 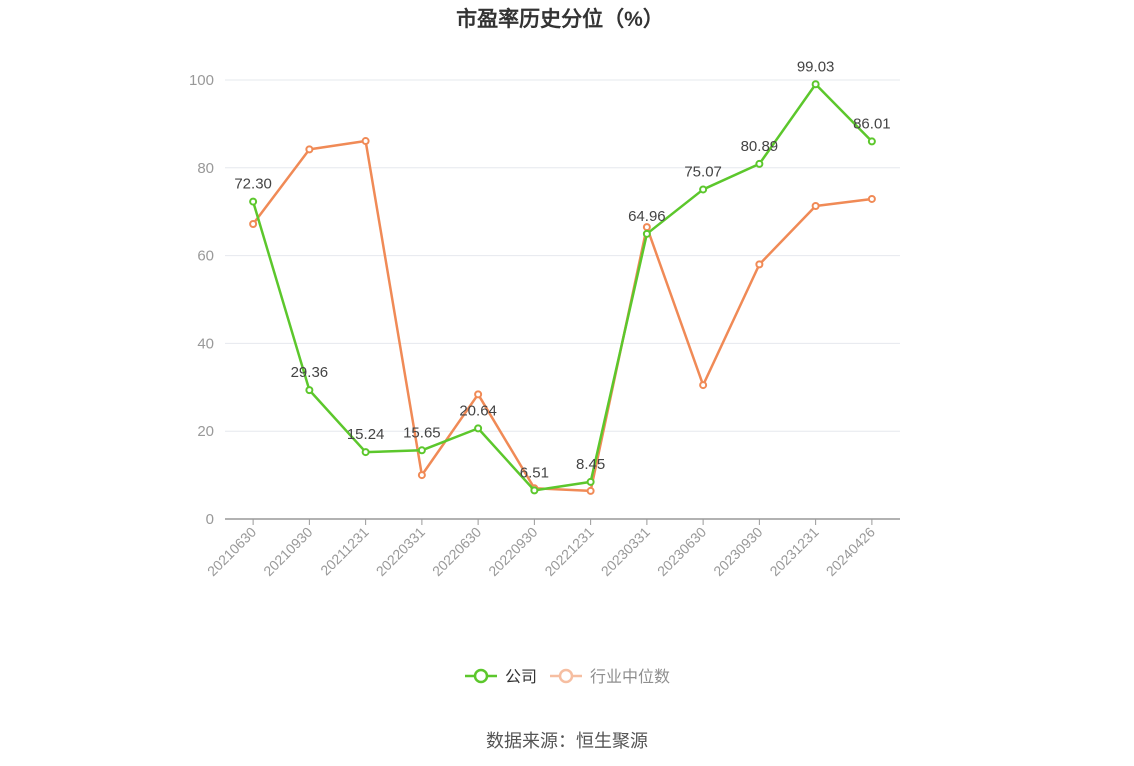 I want to click on y-tick-label: 0, so click(x=210, y=519).